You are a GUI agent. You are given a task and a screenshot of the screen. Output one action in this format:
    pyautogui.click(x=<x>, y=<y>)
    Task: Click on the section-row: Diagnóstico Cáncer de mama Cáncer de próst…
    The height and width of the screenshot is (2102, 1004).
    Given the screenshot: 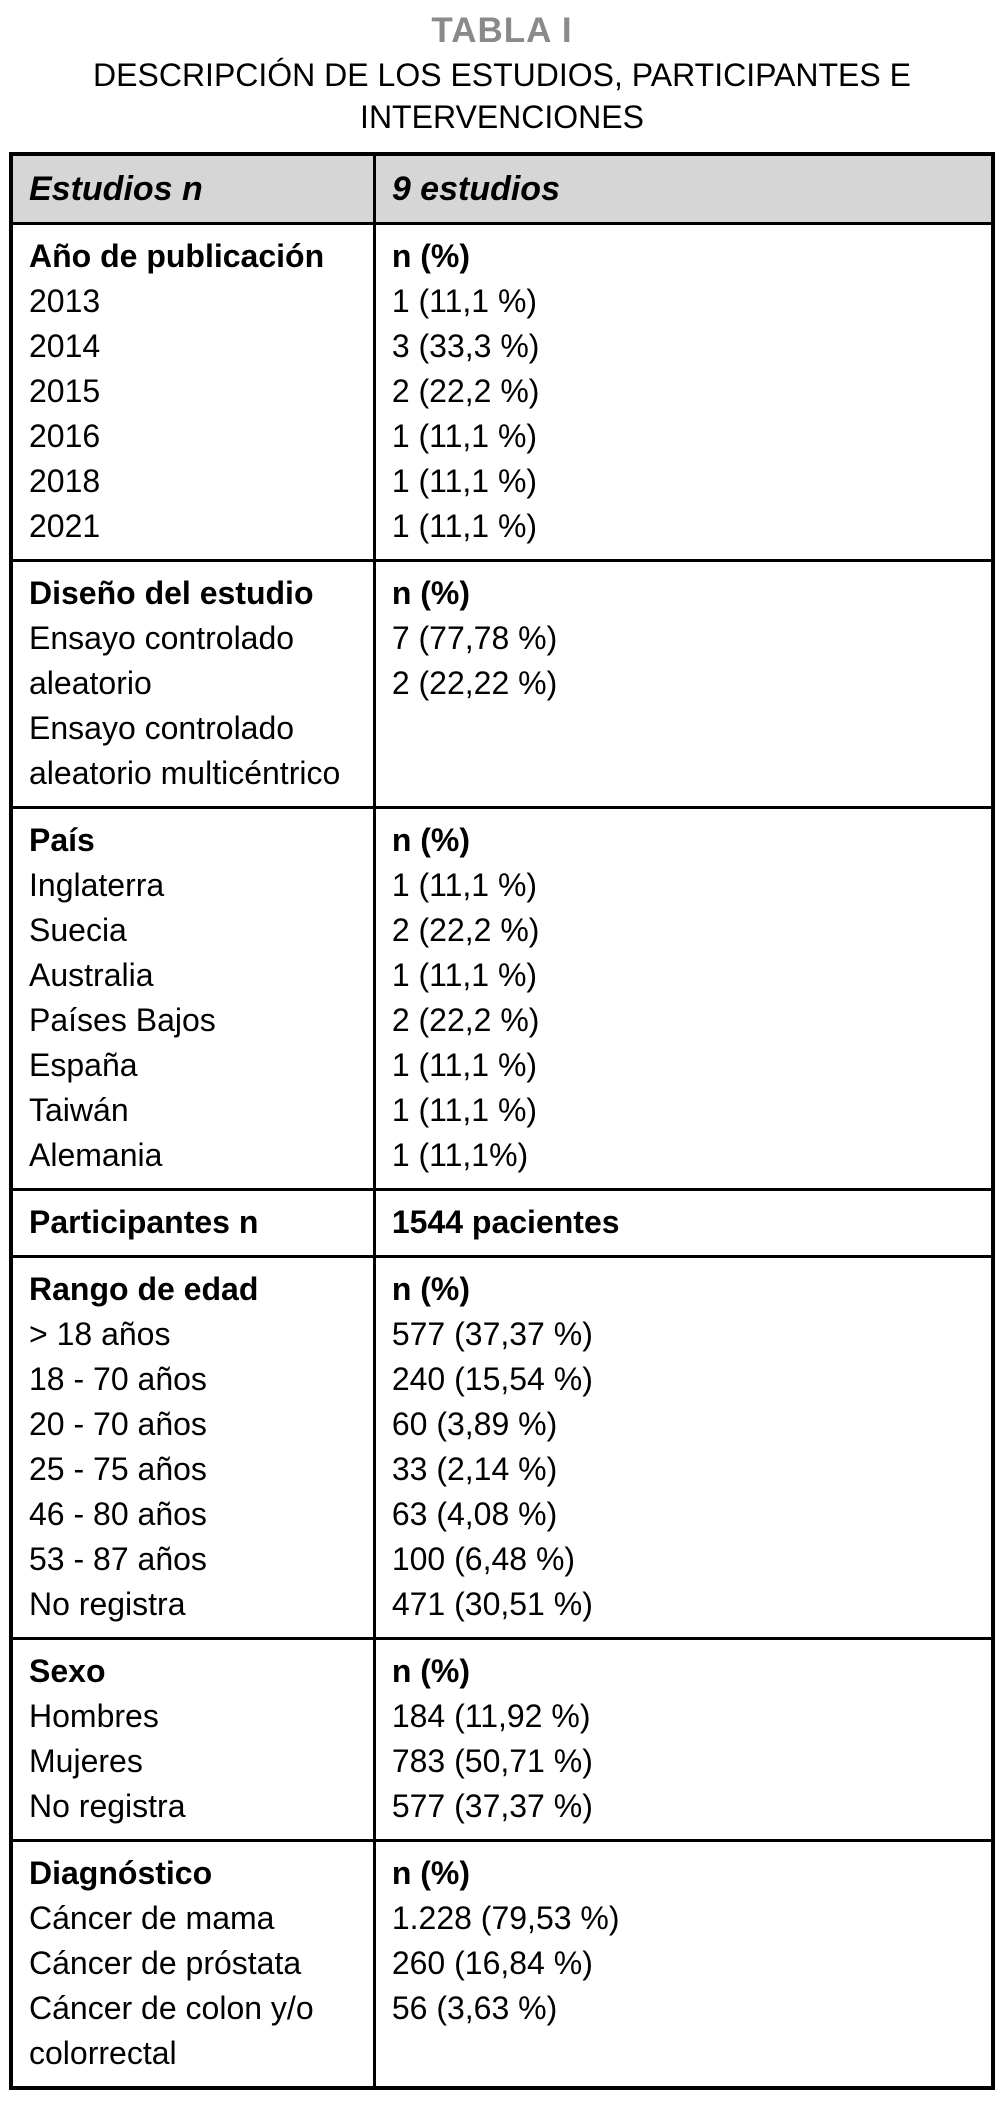 What is the action you would take?
    pyautogui.click(x=502, y=1964)
    